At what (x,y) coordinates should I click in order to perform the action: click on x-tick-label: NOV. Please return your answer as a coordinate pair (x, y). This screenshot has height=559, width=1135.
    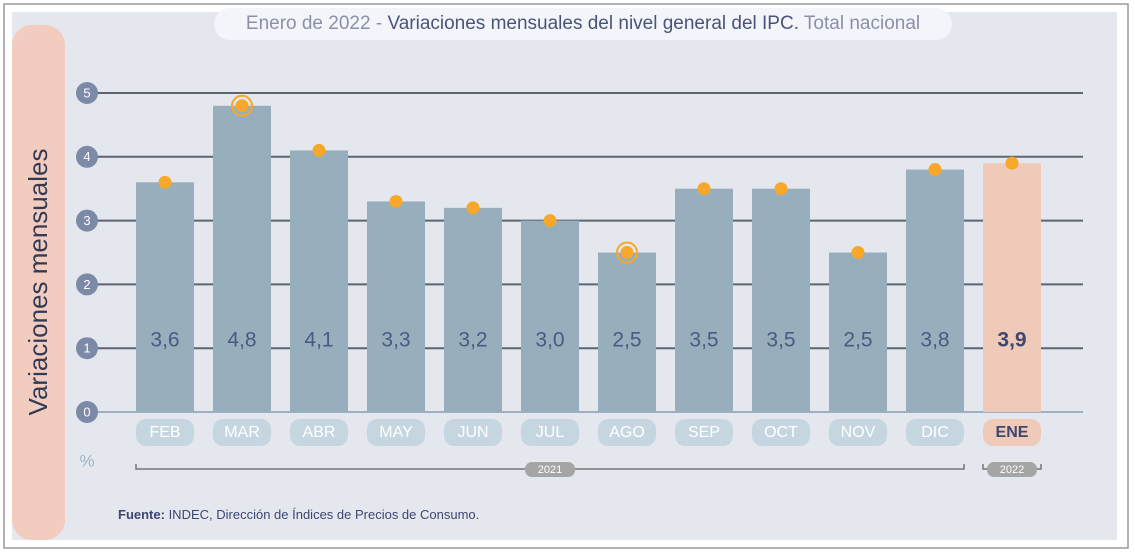
    Looking at the image, I should click on (858, 432).